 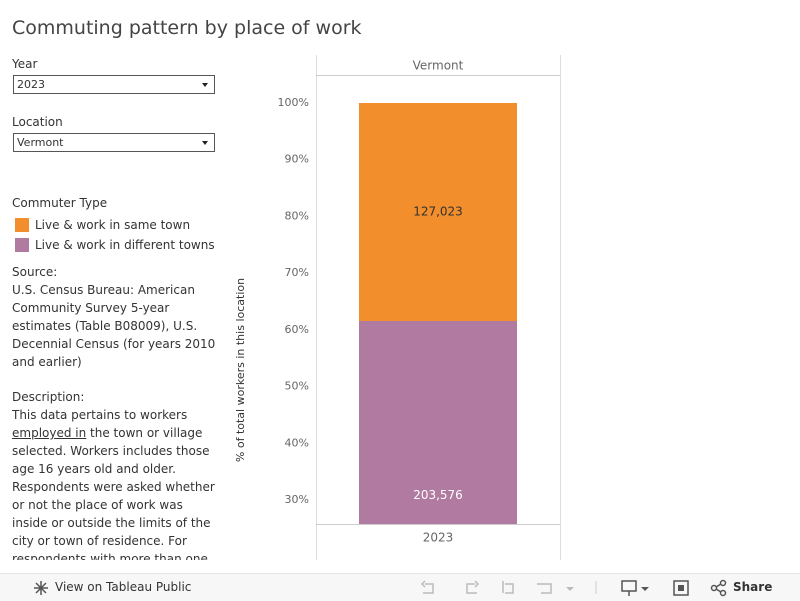 I want to click on value-label: 203,576, so click(x=438, y=495).